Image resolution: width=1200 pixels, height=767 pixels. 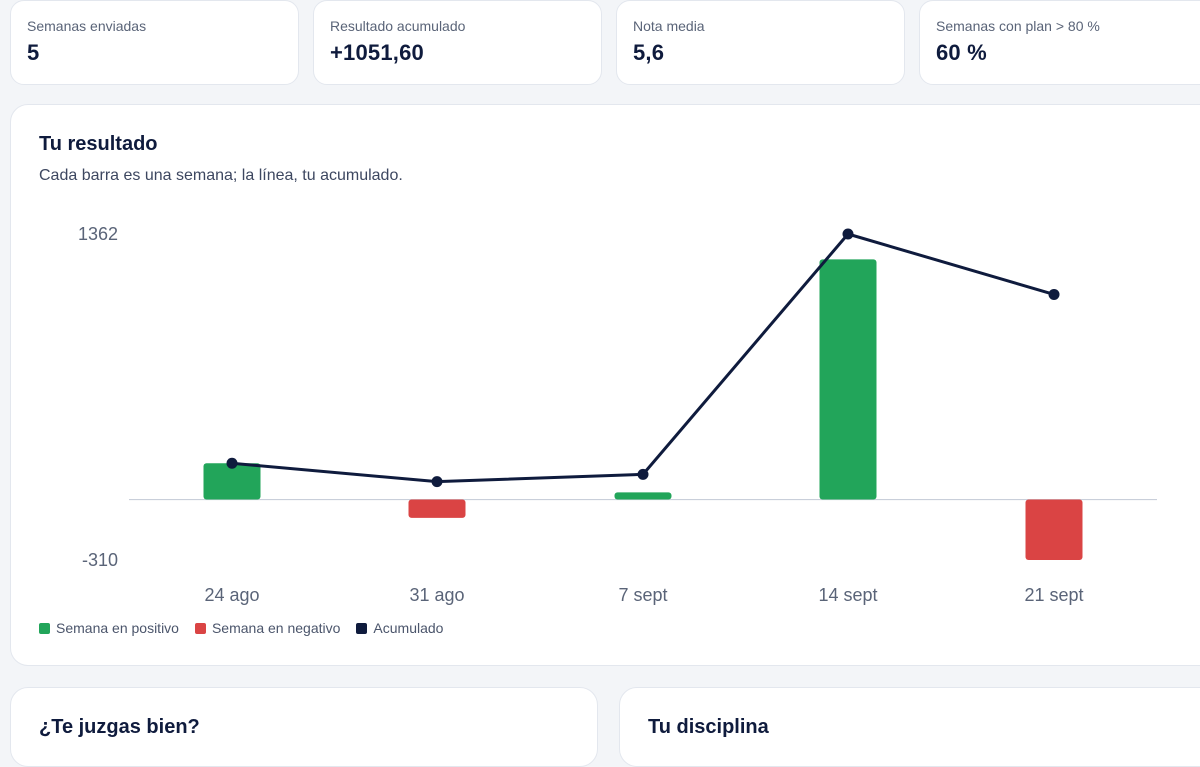 What do you see at coordinates (100, 560) in the screenshot?
I see `y-tick-label: -310` at bounding box center [100, 560].